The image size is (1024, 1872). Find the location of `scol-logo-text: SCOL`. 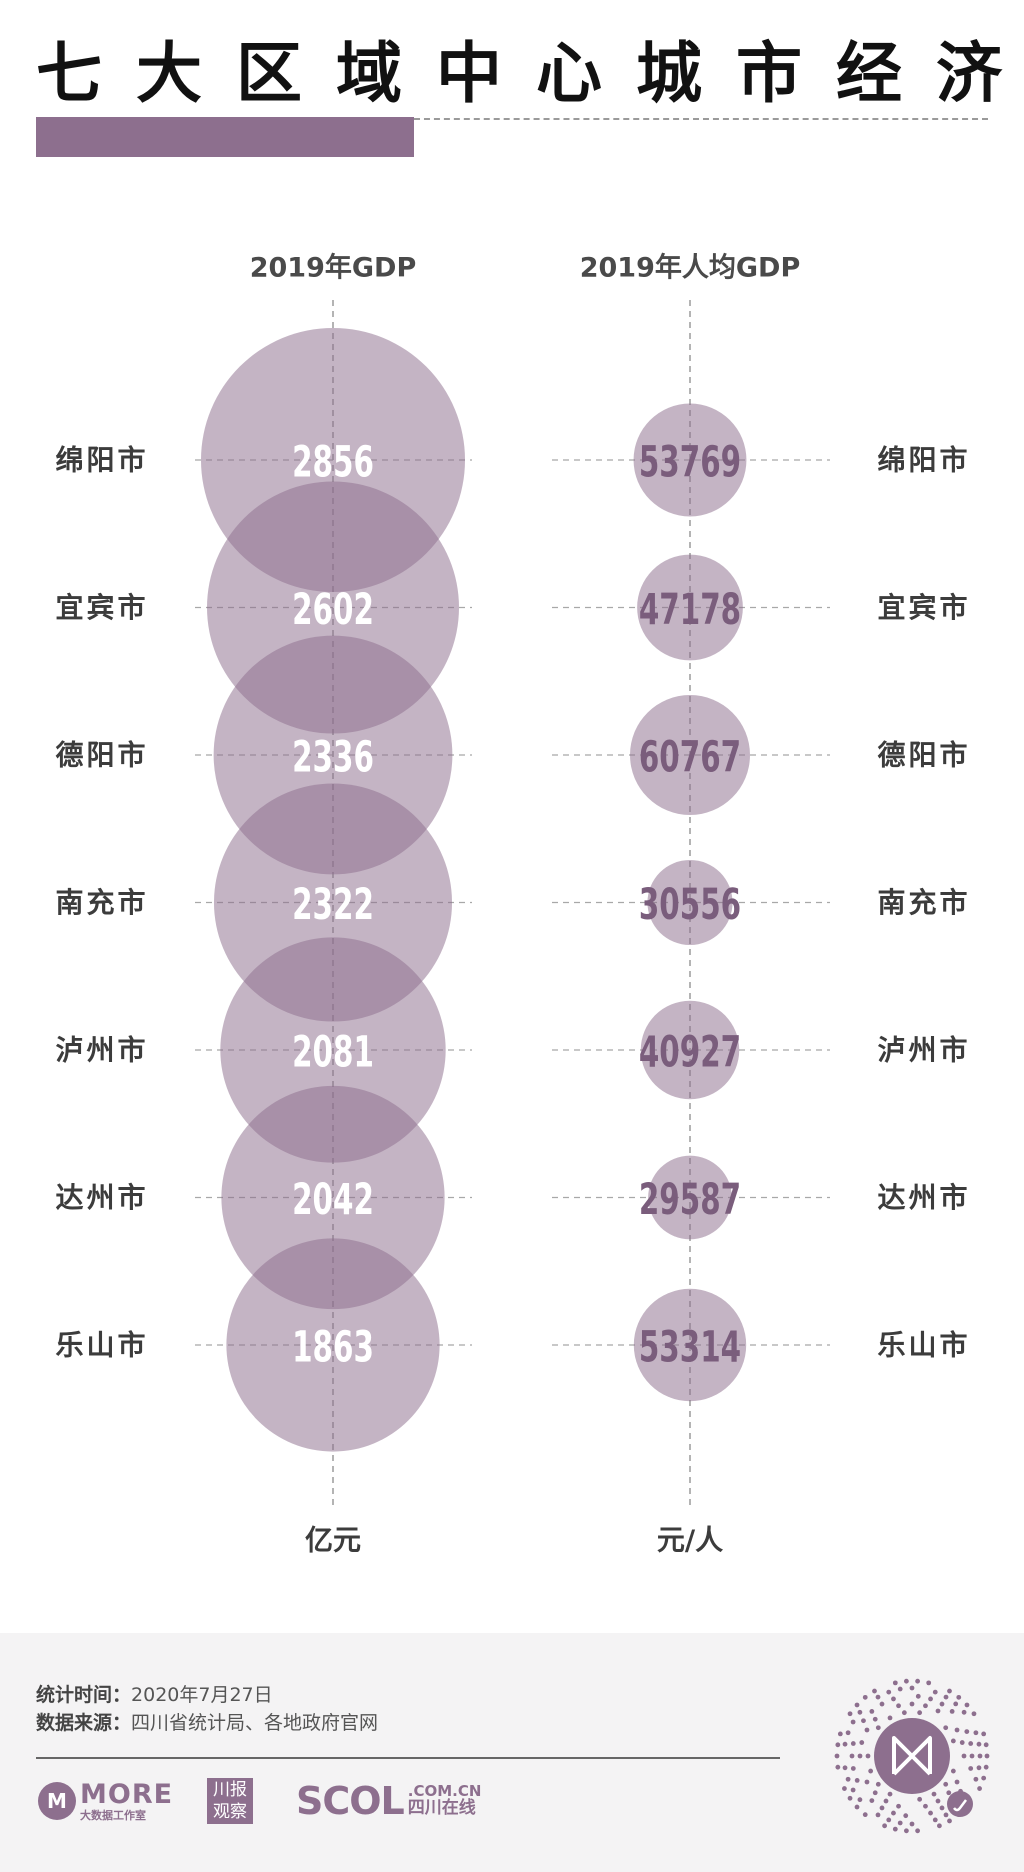

scol-logo-text: SCOL is located at coordinates (350, 1801).